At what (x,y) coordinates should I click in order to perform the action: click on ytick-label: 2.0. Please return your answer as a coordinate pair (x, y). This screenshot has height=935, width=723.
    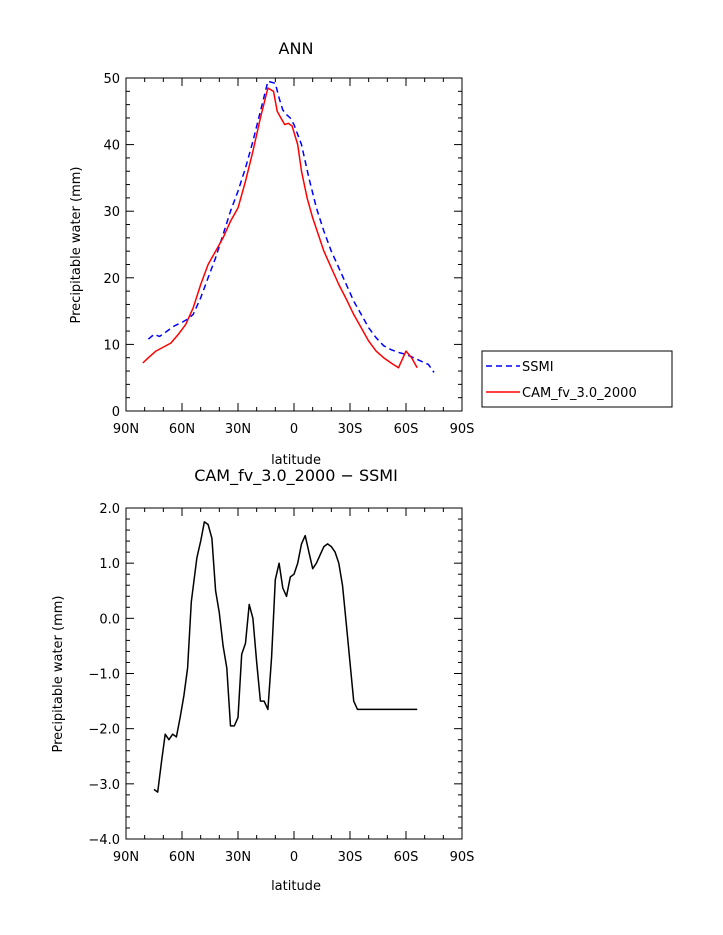
    Looking at the image, I should click on (109, 509).